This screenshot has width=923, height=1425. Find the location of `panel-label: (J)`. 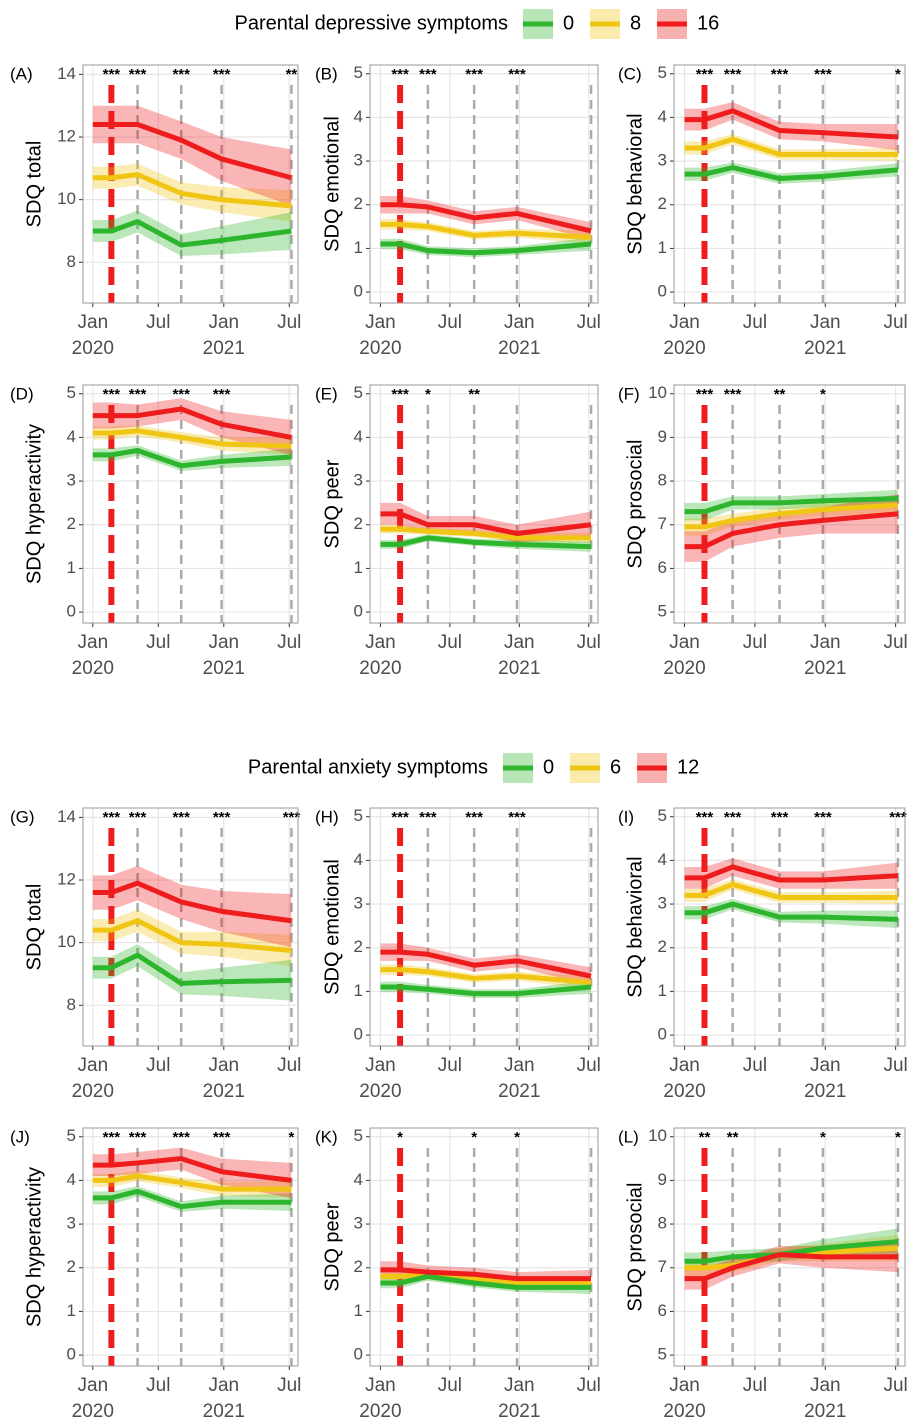

panel-label: (J) is located at coordinates (20, 1136).